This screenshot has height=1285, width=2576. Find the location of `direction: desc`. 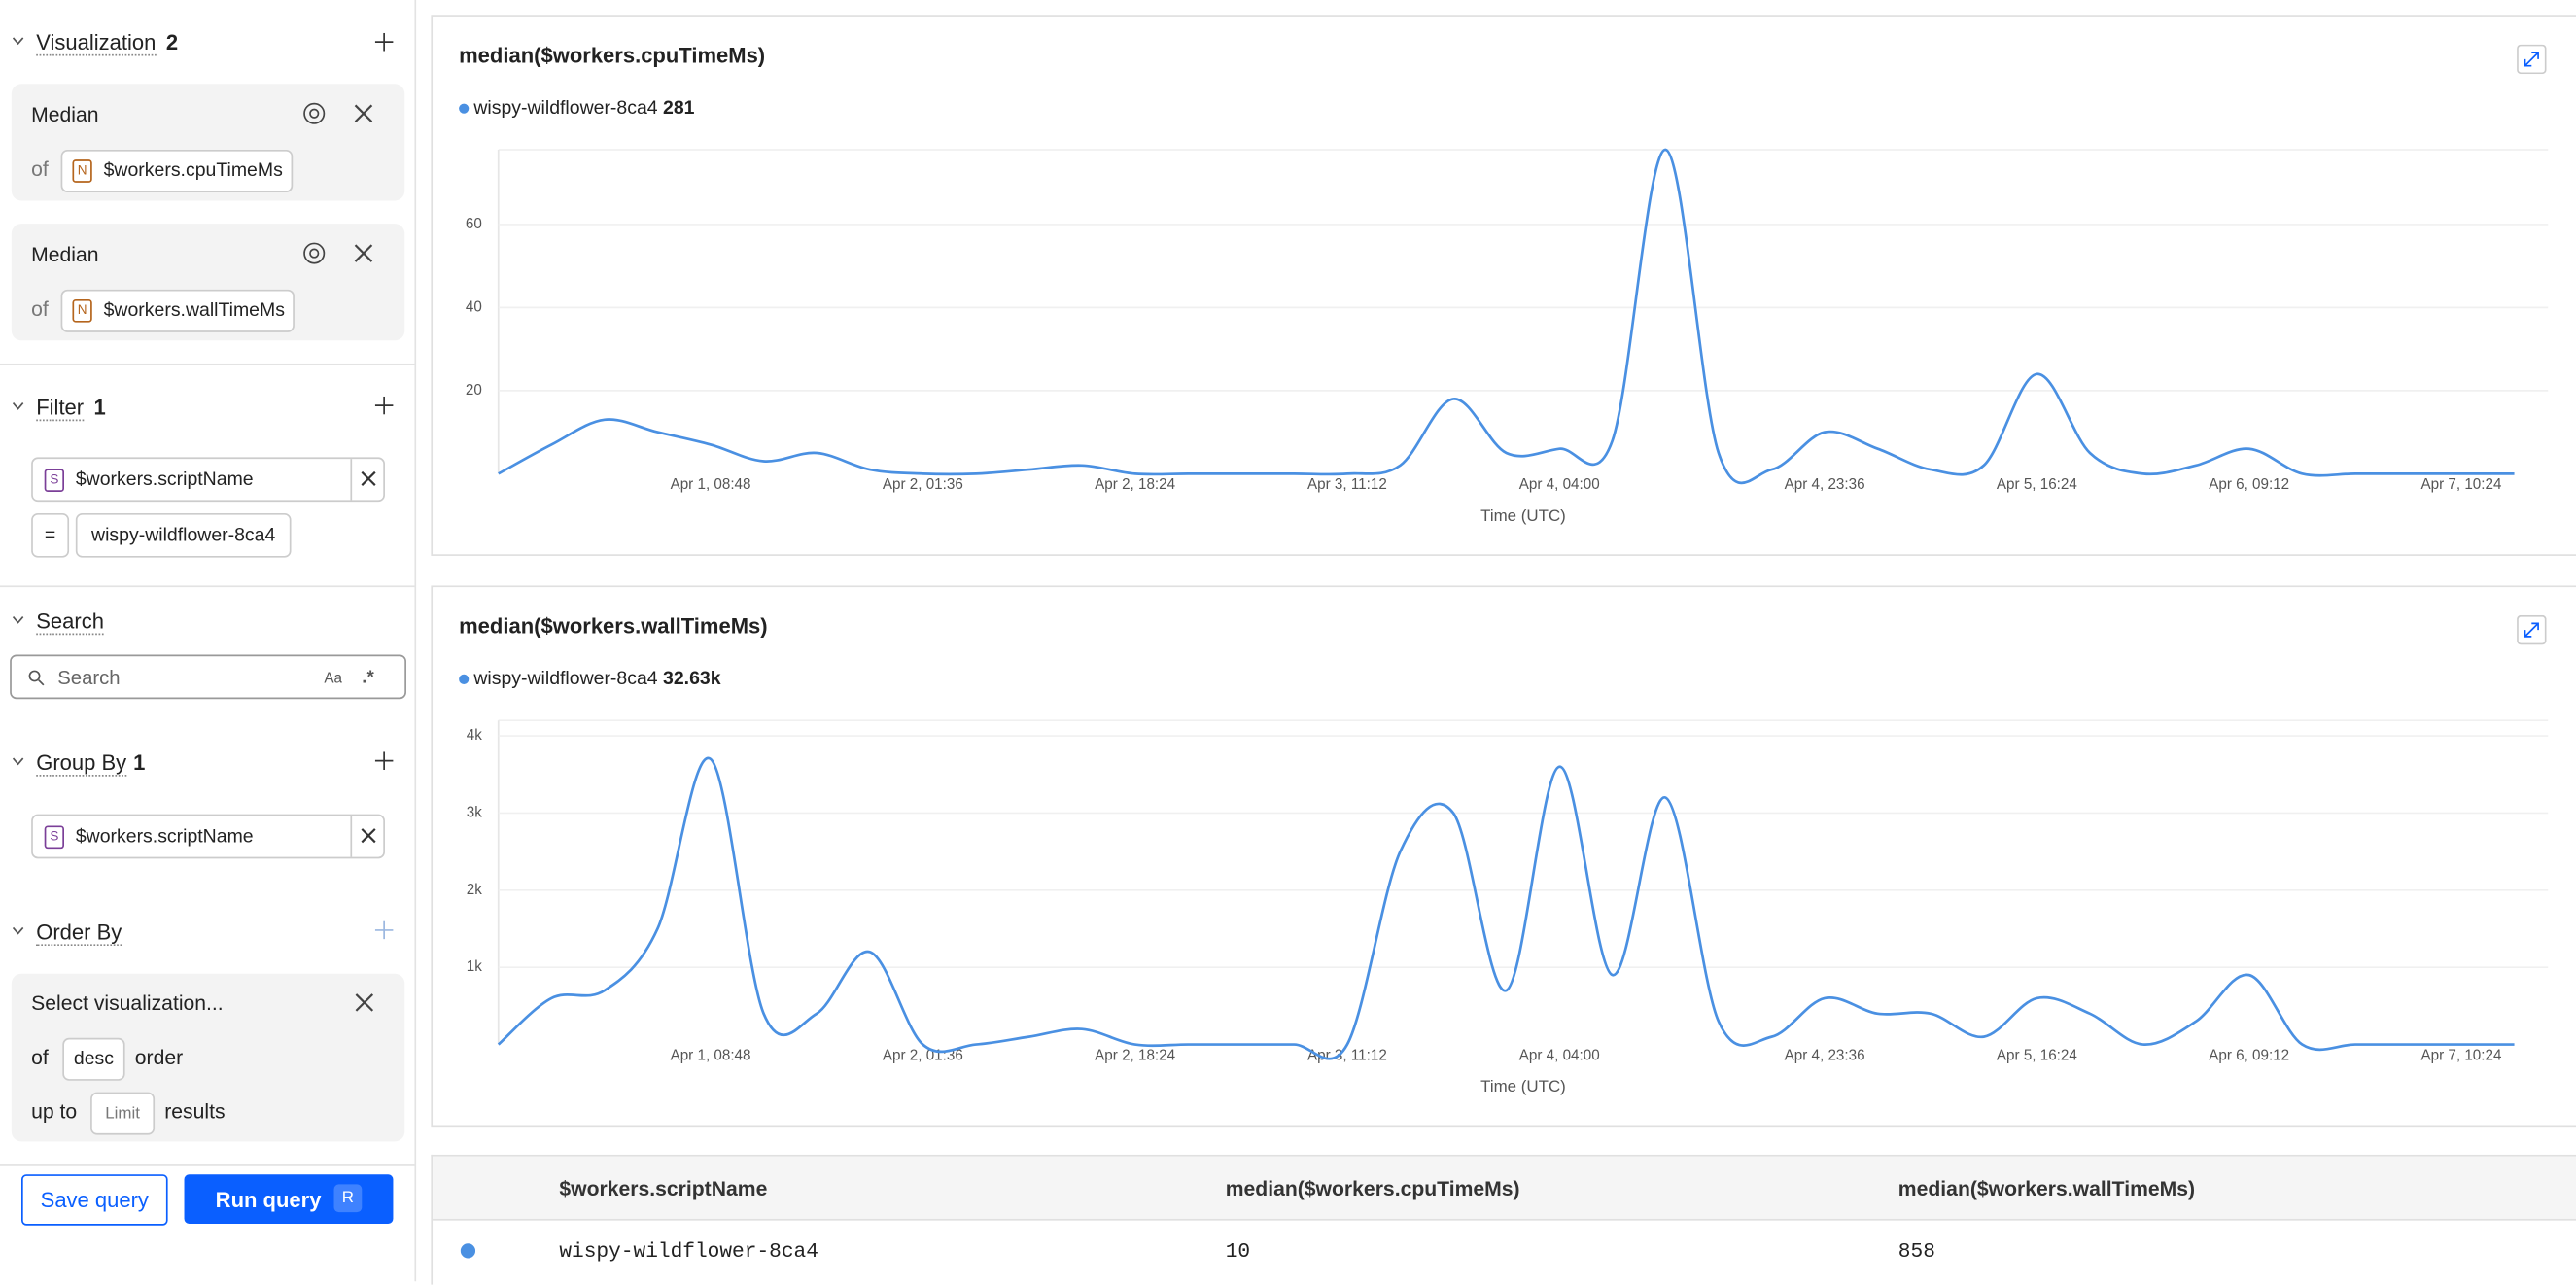

direction: desc is located at coordinates (93, 1059).